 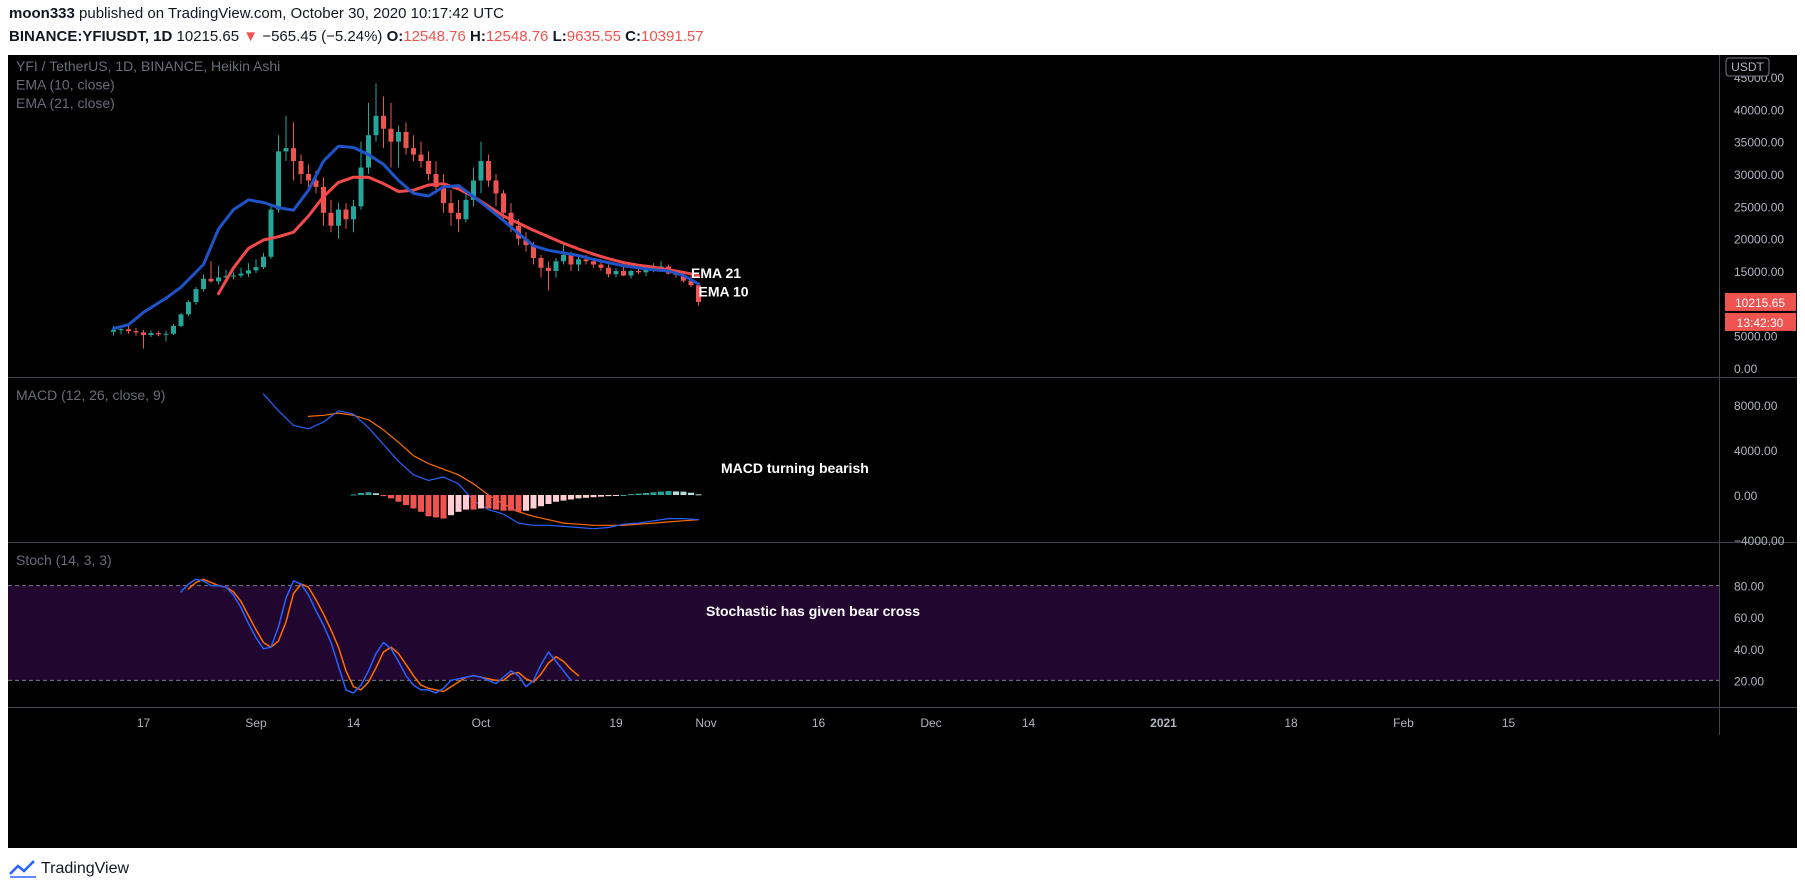 What do you see at coordinates (42, 13) in the screenshot?
I see `author-name: moon333` at bounding box center [42, 13].